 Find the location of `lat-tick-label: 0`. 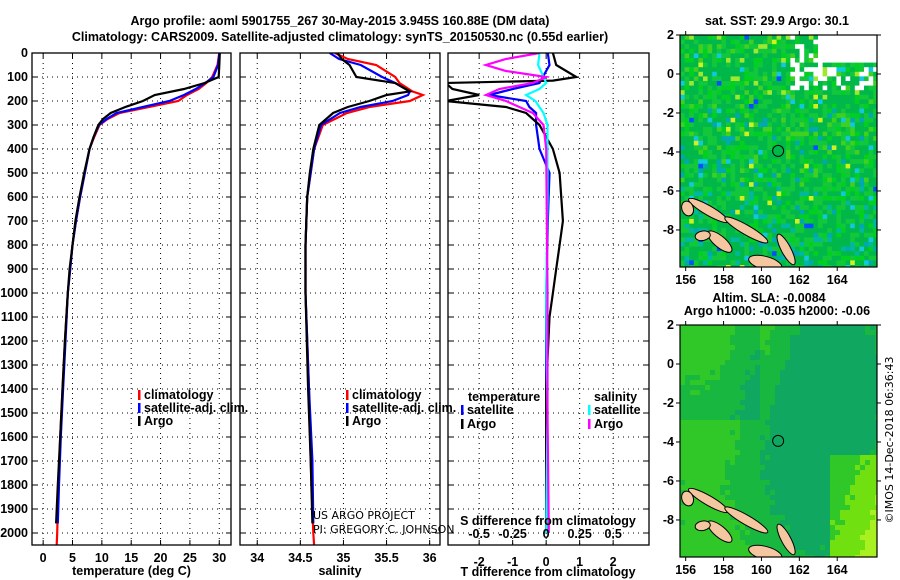

lat-tick-label: 0 is located at coordinates (670, 364).